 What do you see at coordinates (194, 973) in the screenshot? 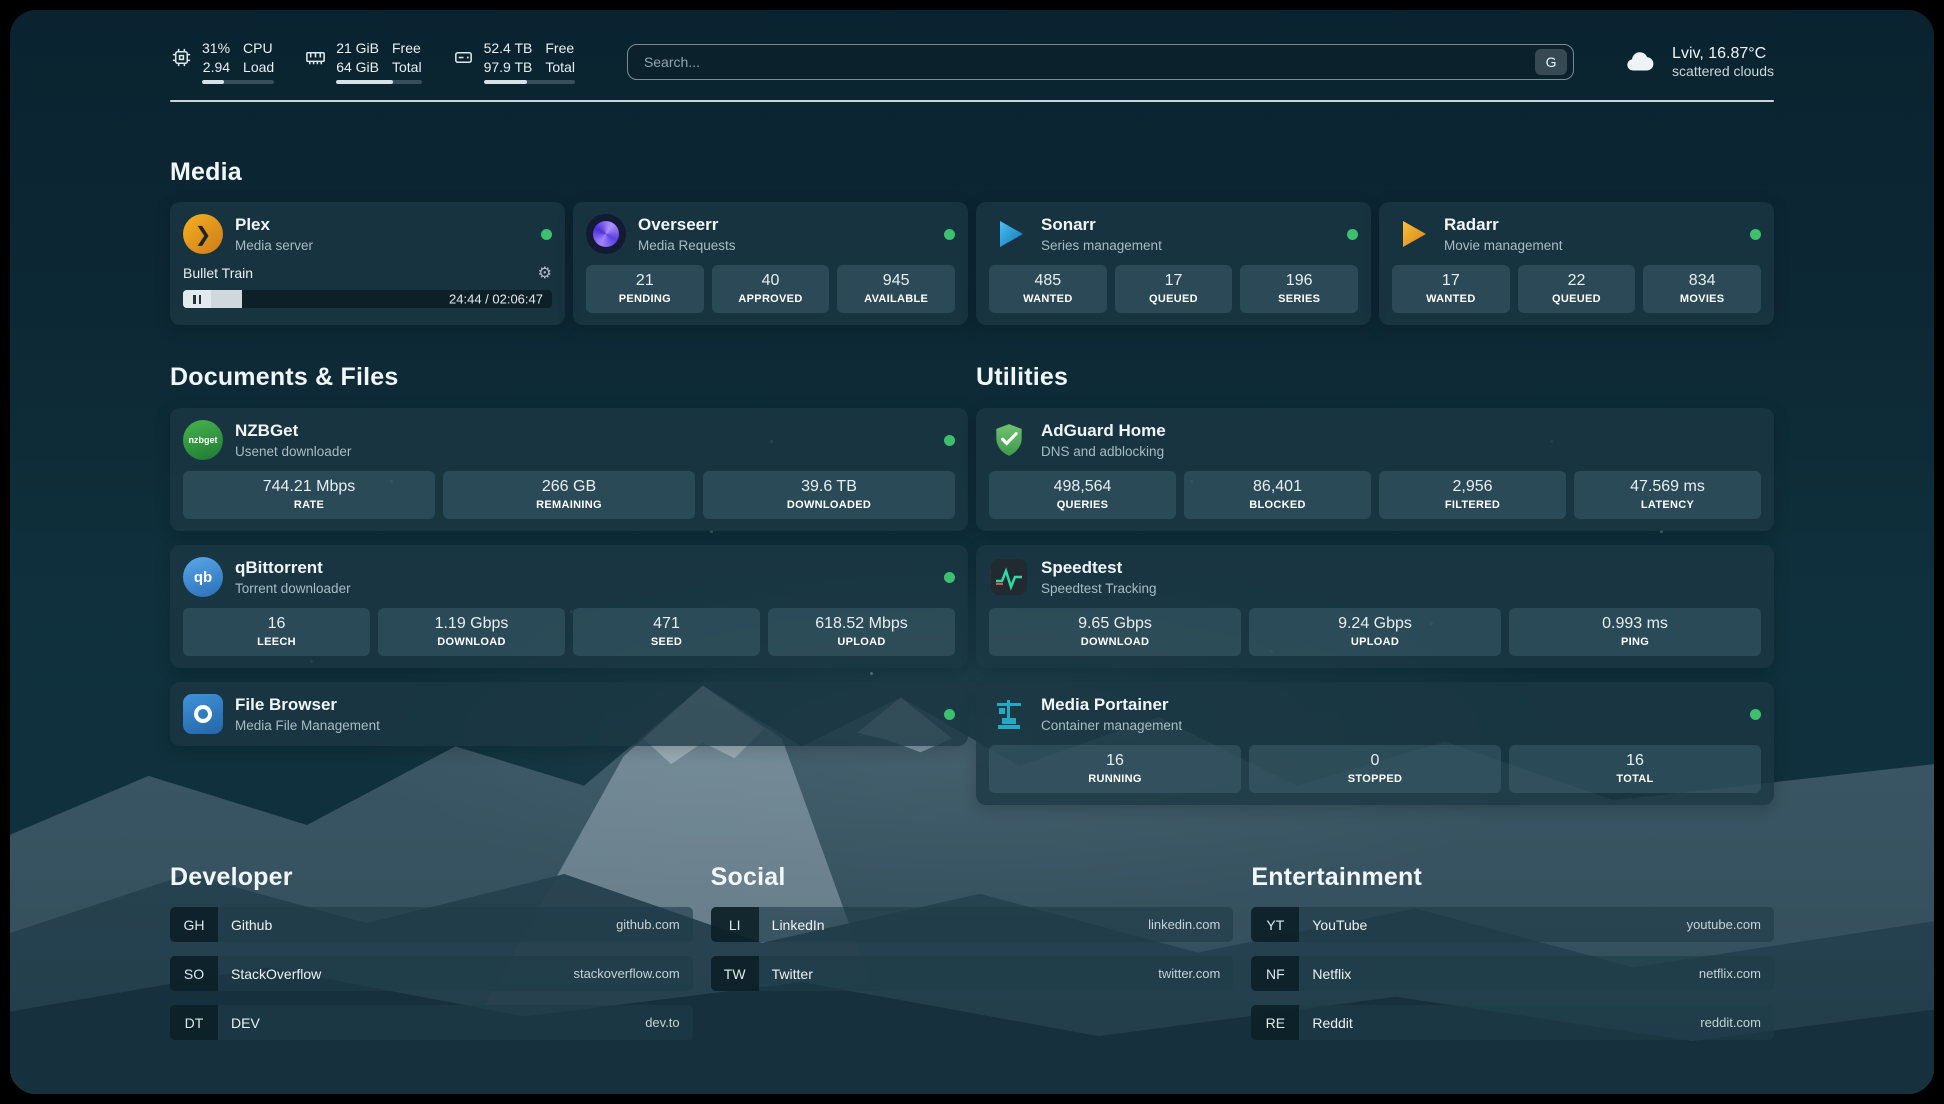
I see `bookmark-abbr: SO` at bounding box center [194, 973].